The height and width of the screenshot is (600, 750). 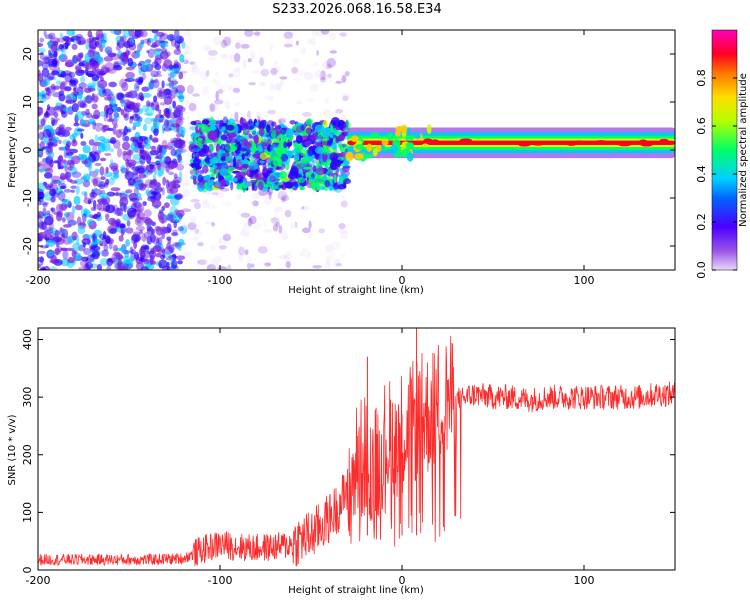 I want to click on snr-ytick-label: 300, so click(x=27, y=397).